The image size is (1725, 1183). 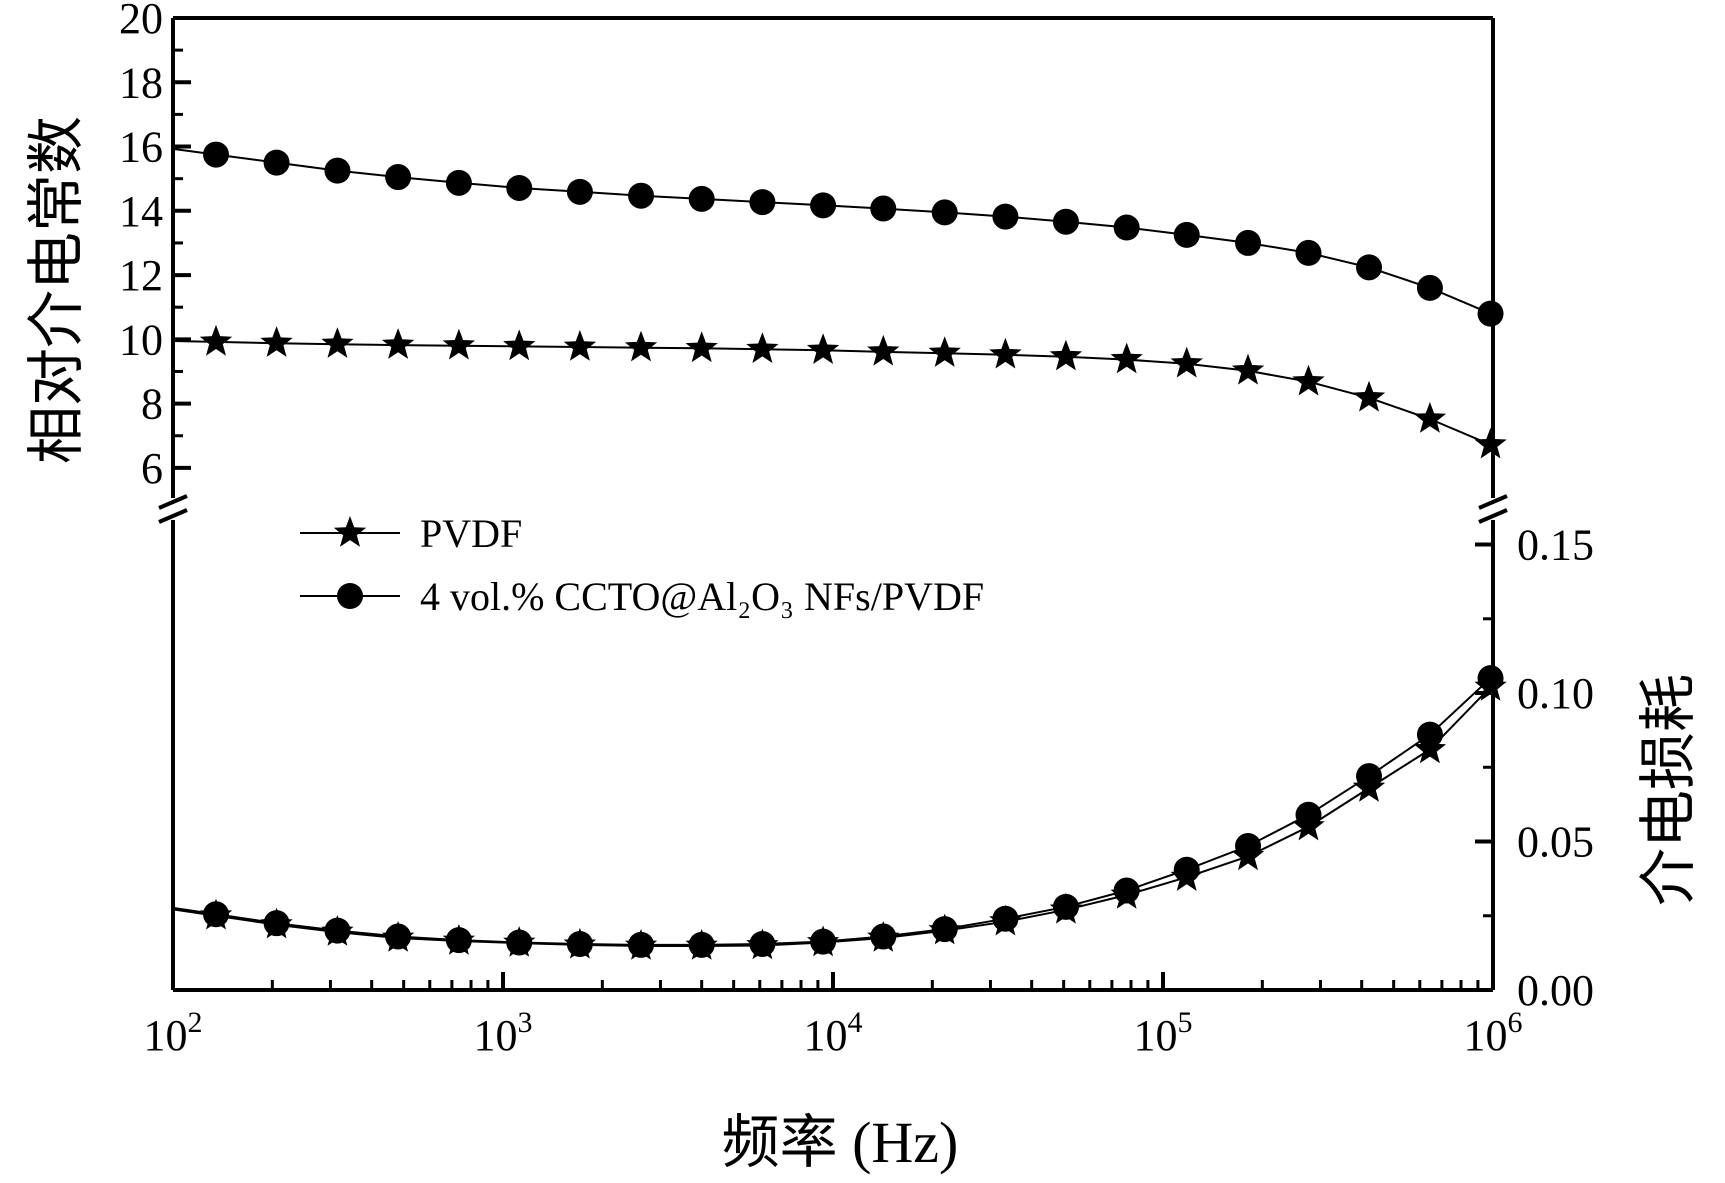 I want to click on left-tick-label: 16, so click(x=141, y=147).